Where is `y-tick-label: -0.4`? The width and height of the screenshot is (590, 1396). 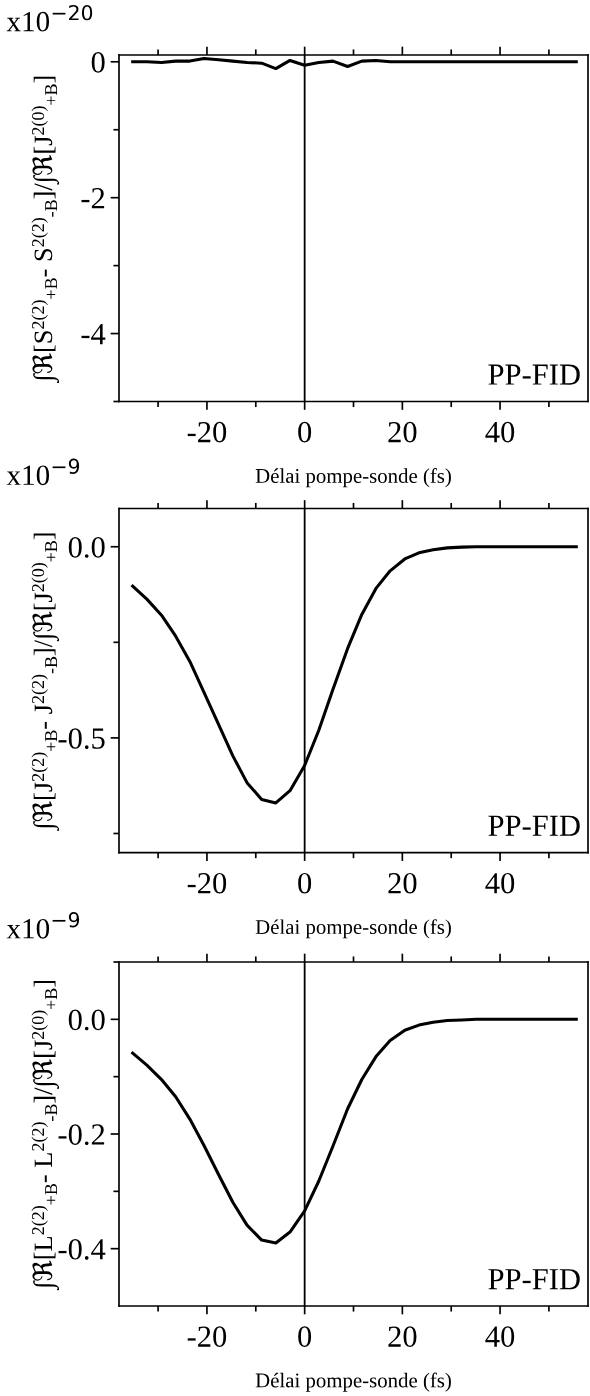 y-tick-label: -0.4 is located at coordinates (82, 1249).